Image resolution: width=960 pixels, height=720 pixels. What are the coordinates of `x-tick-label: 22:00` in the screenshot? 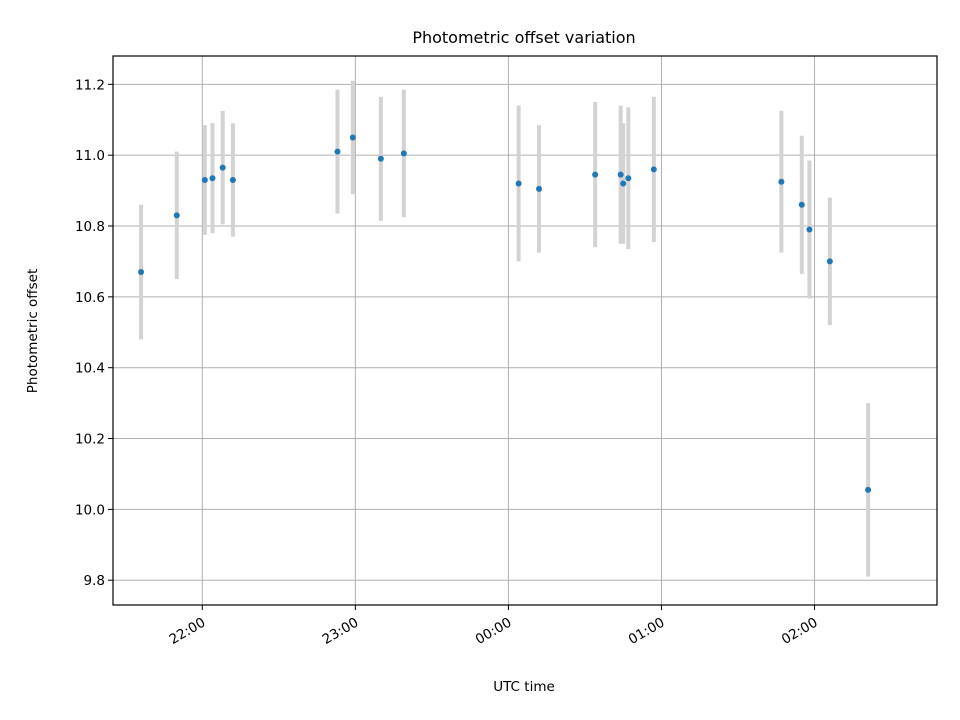 It's located at (188, 631).